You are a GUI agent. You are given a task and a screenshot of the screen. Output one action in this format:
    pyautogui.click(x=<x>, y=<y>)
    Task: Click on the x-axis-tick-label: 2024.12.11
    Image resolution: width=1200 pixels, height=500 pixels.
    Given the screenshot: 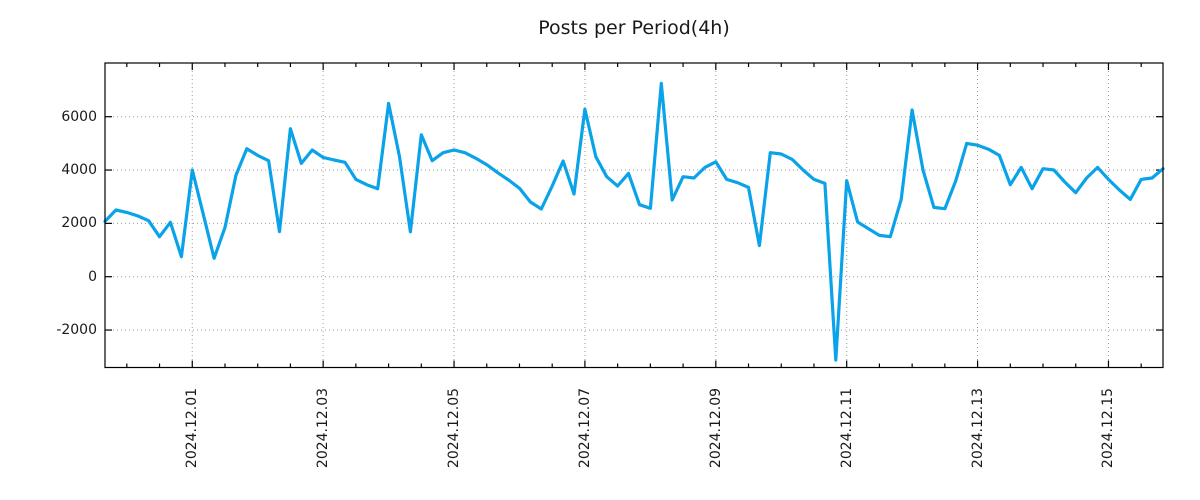 What is the action you would take?
    pyautogui.click(x=846, y=428)
    